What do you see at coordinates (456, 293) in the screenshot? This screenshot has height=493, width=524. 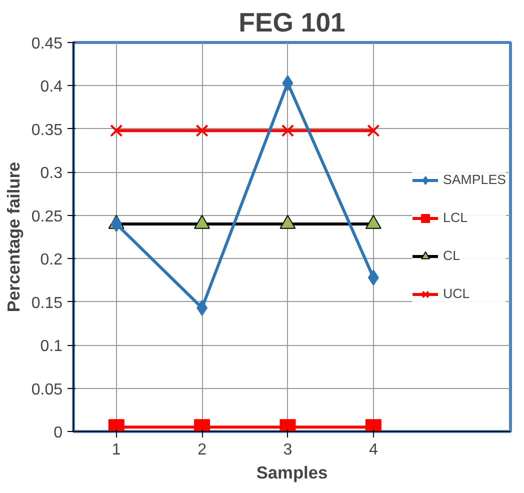 I see `legend-label: UCL` at bounding box center [456, 293].